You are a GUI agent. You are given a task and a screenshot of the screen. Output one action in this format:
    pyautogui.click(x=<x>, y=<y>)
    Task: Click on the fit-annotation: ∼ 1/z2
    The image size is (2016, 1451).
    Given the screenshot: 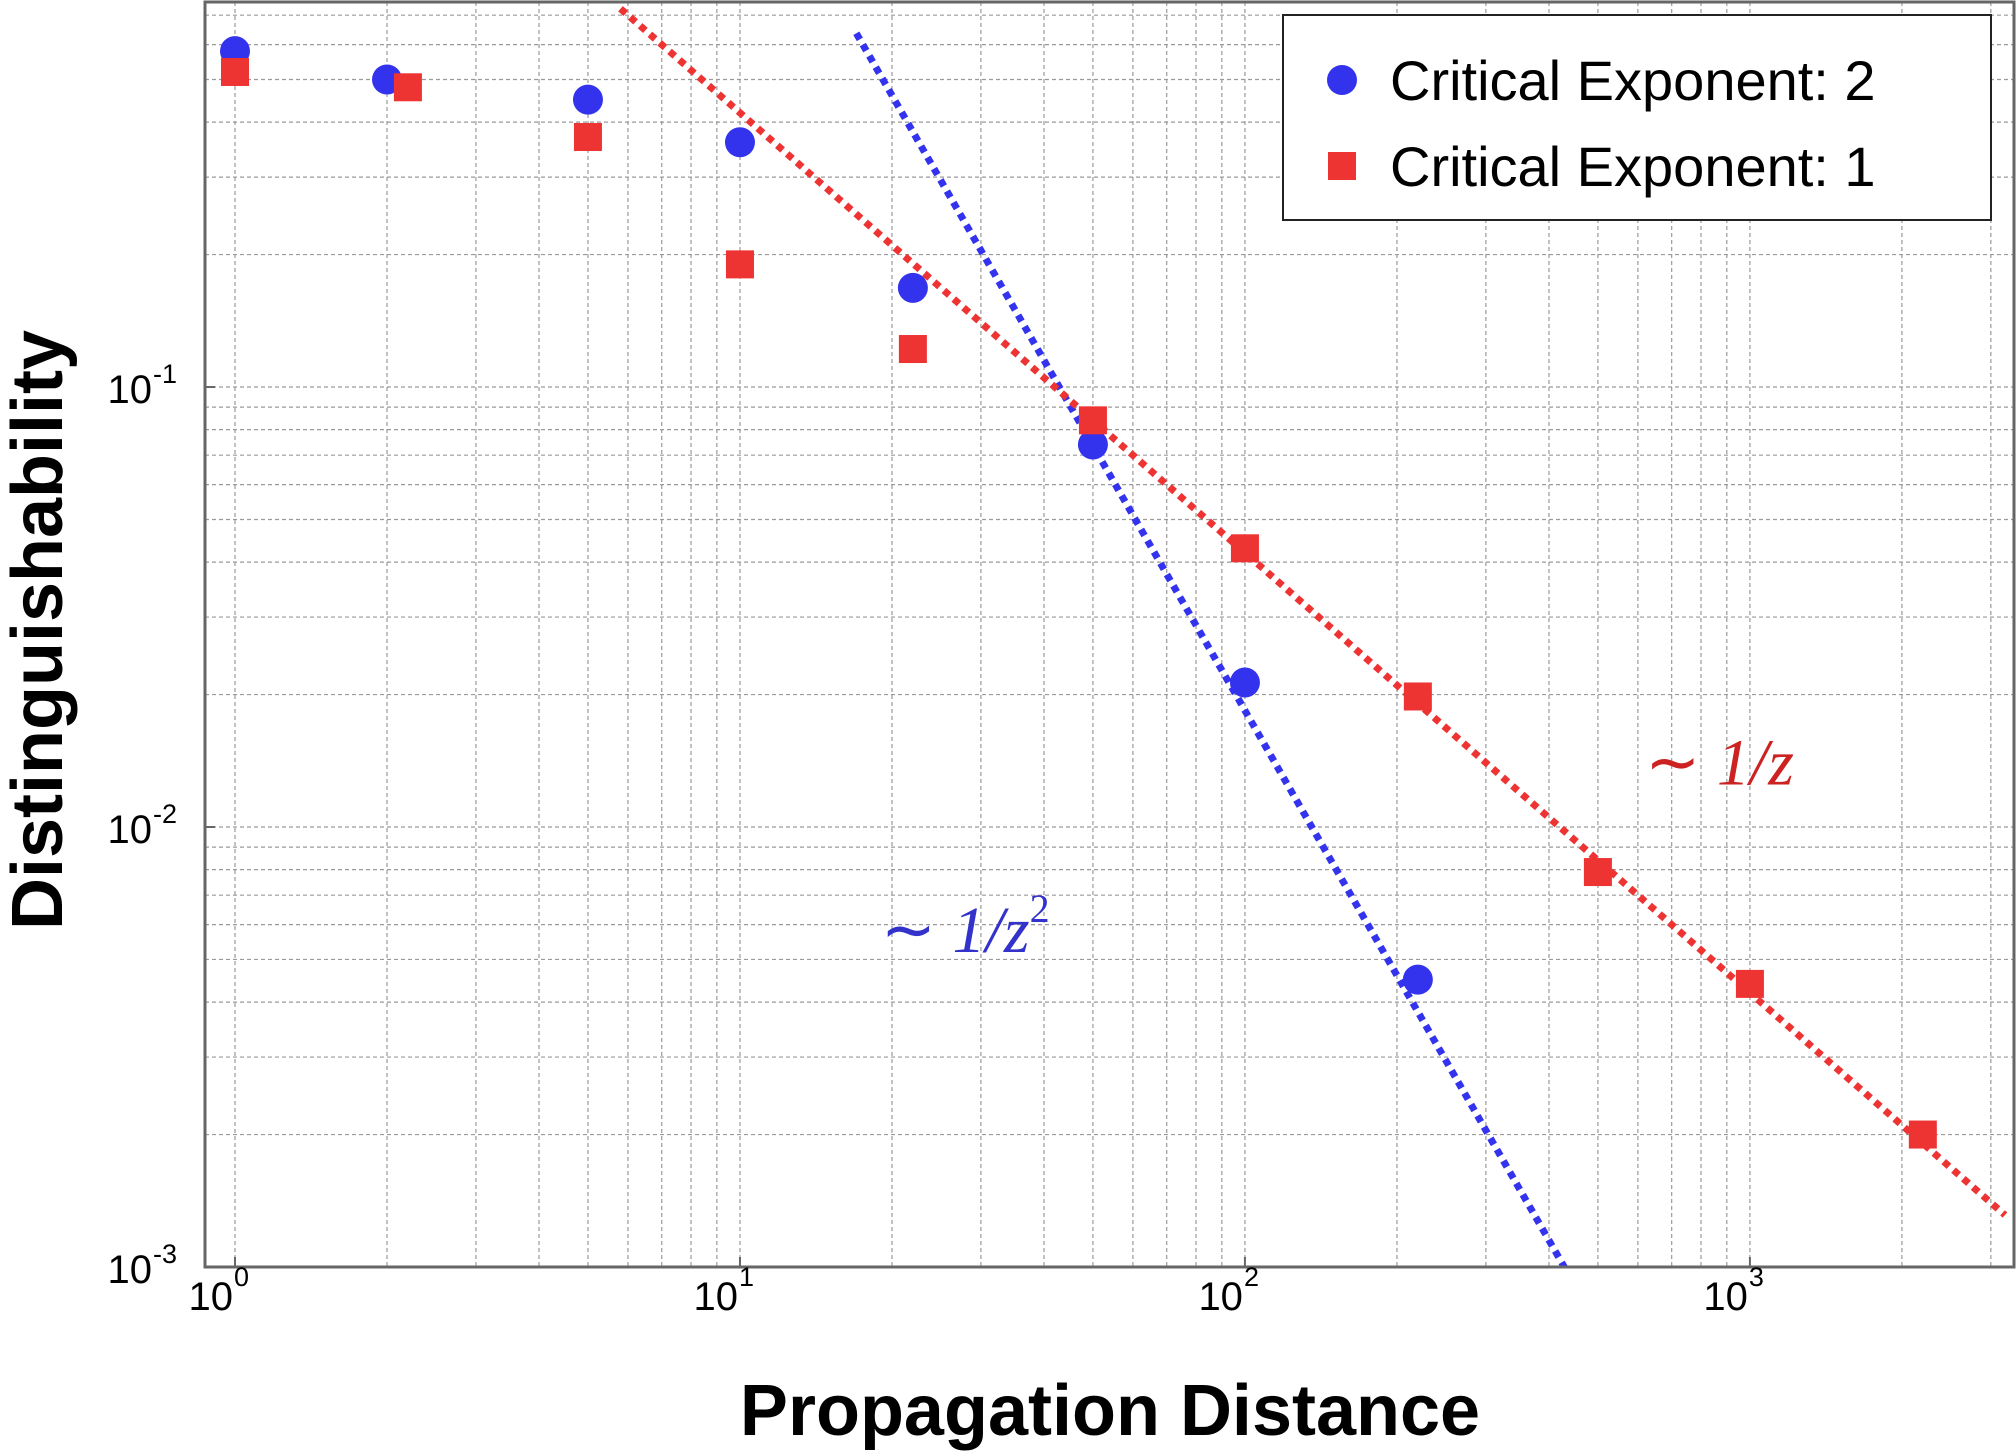 What is the action you would take?
    pyautogui.click(x=965, y=926)
    